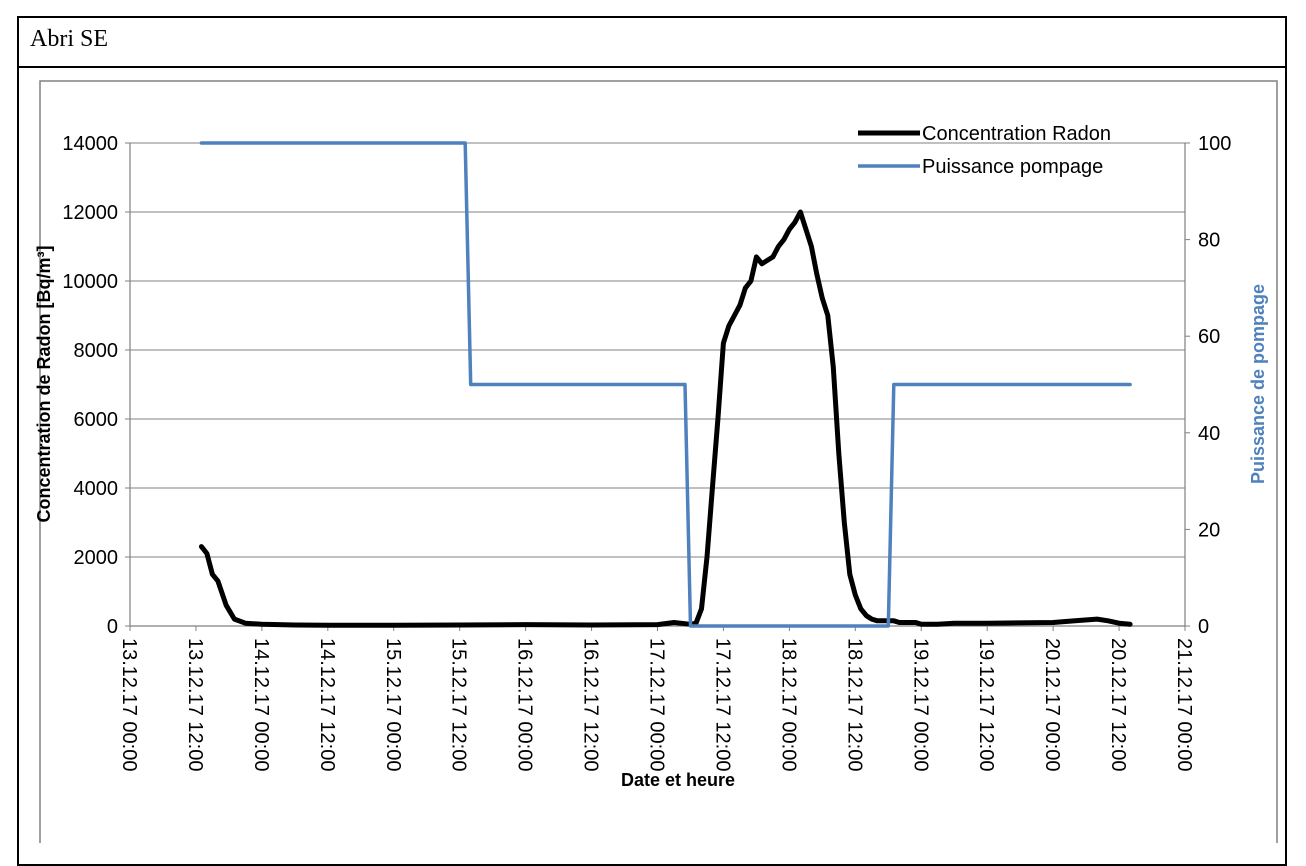 This screenshot has width=1306, height=866. I want to click on x-tick-label: 20.12.17 12:00, so click(1118, 704).